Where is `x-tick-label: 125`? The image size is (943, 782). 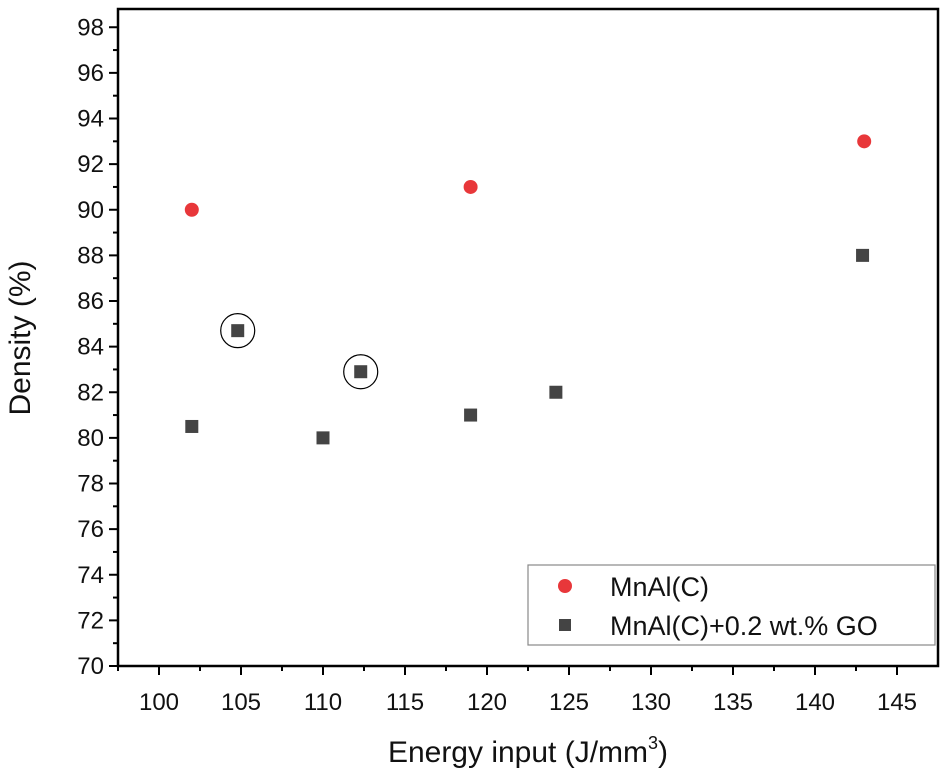 x-tick-label: 125 is located at coordinates (569, 702).